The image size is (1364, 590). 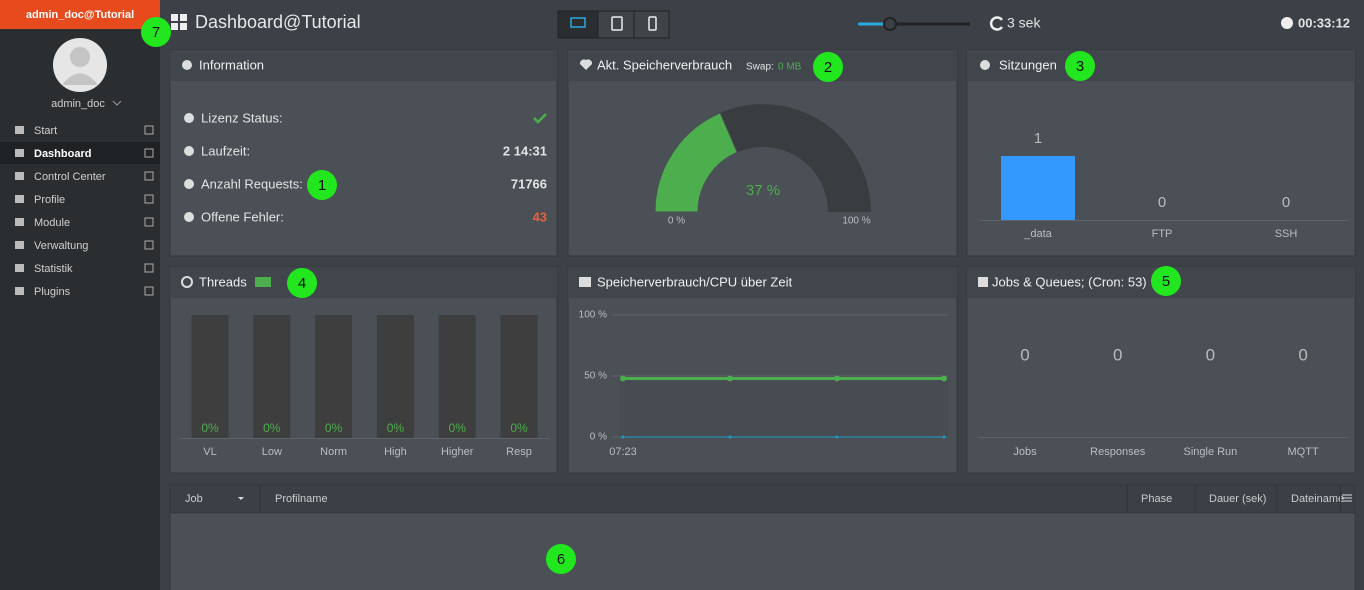 What do you see at coordinates (70, 177) in the screenshot?
I see `nav-item: Control Center` at bounding box center [70, 177].